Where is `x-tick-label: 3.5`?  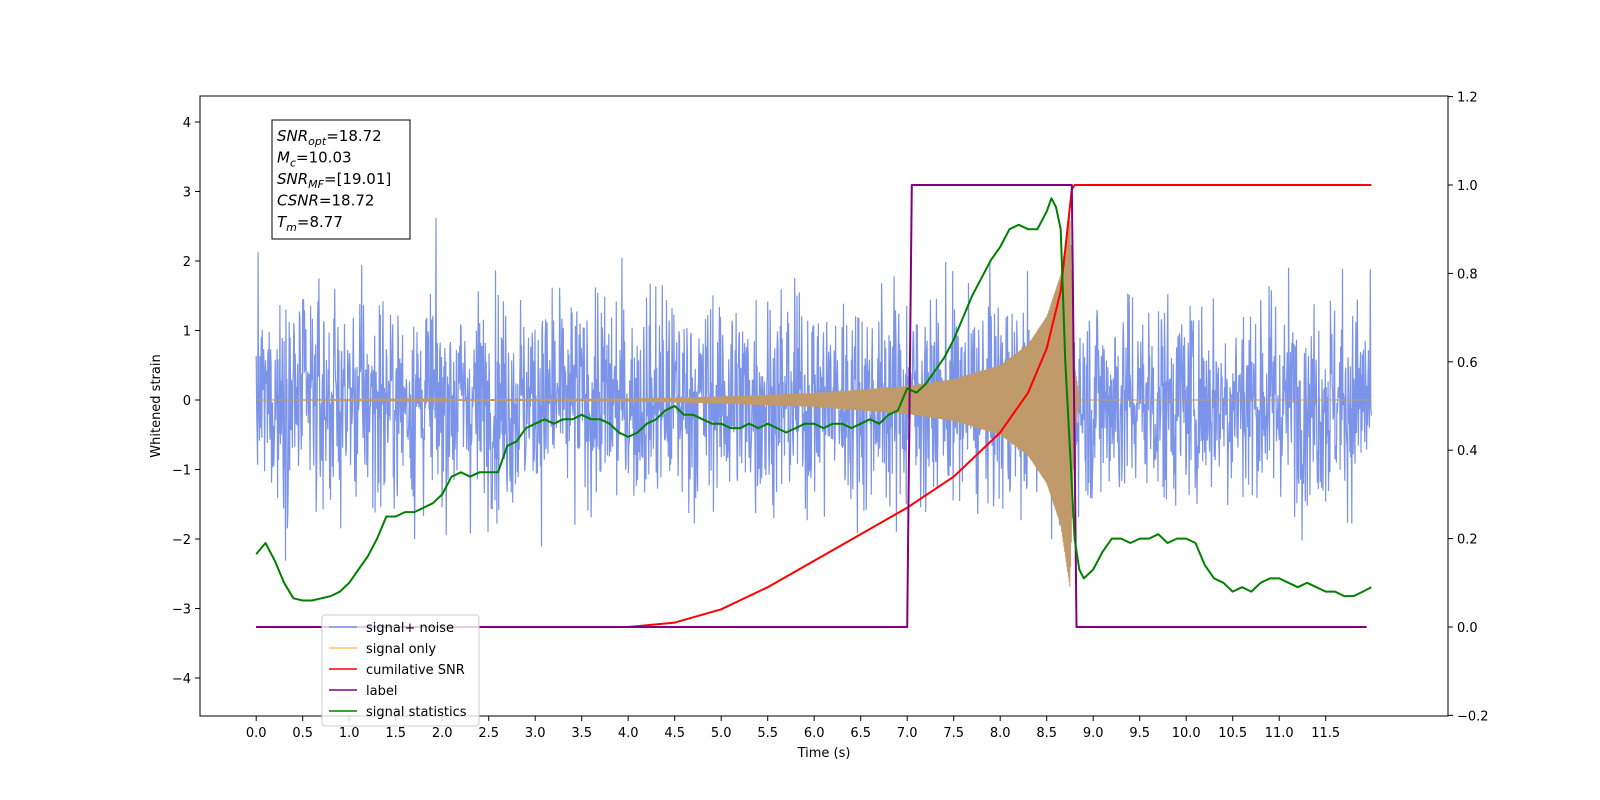
x-tick-label: 3.5 is located at coordinates (581, 733).